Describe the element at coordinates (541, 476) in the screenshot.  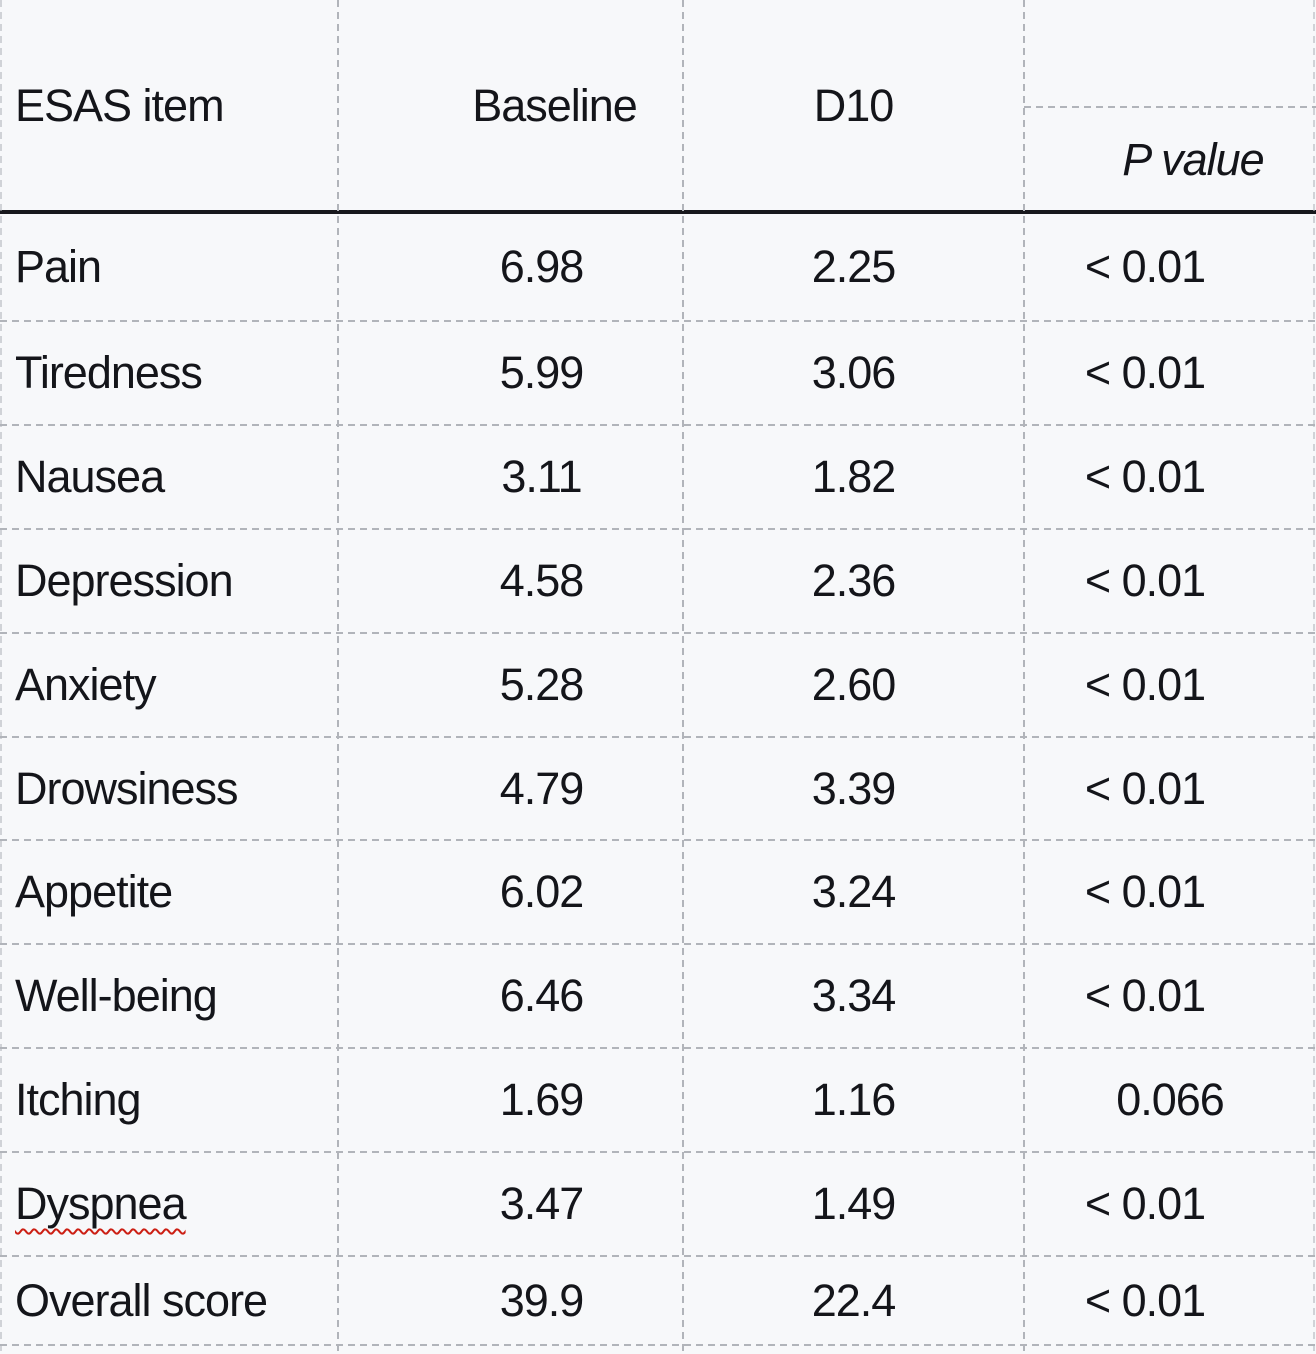
I see `baseline-value-cell: 3.11` at that location.